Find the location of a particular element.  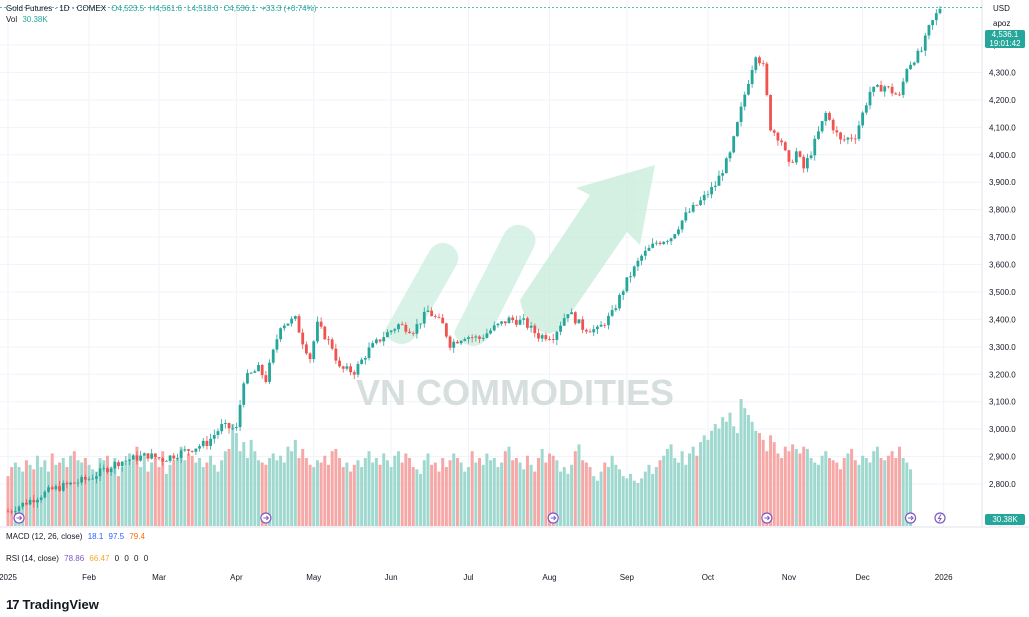

symbol-title: Gold Futures · 1D · COMEX is located at coordinates (56, 8).